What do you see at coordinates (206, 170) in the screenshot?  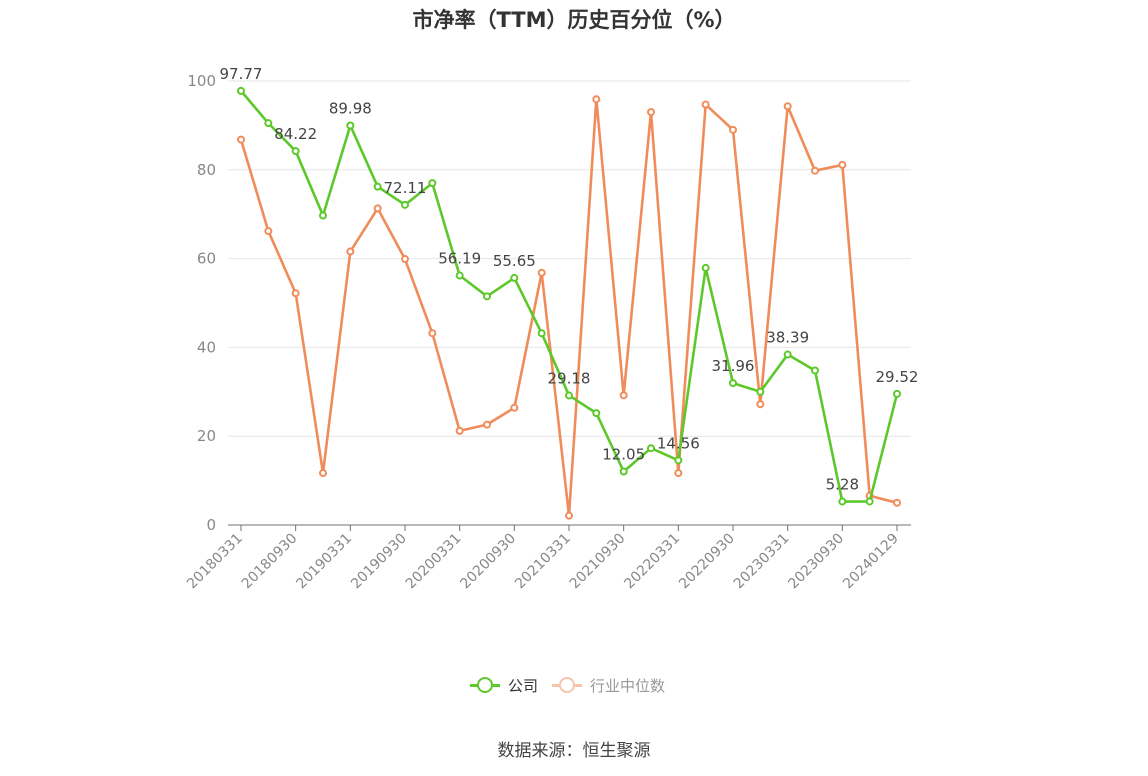 I see `y-tick-label: 80` at bounding box center [206, 170].